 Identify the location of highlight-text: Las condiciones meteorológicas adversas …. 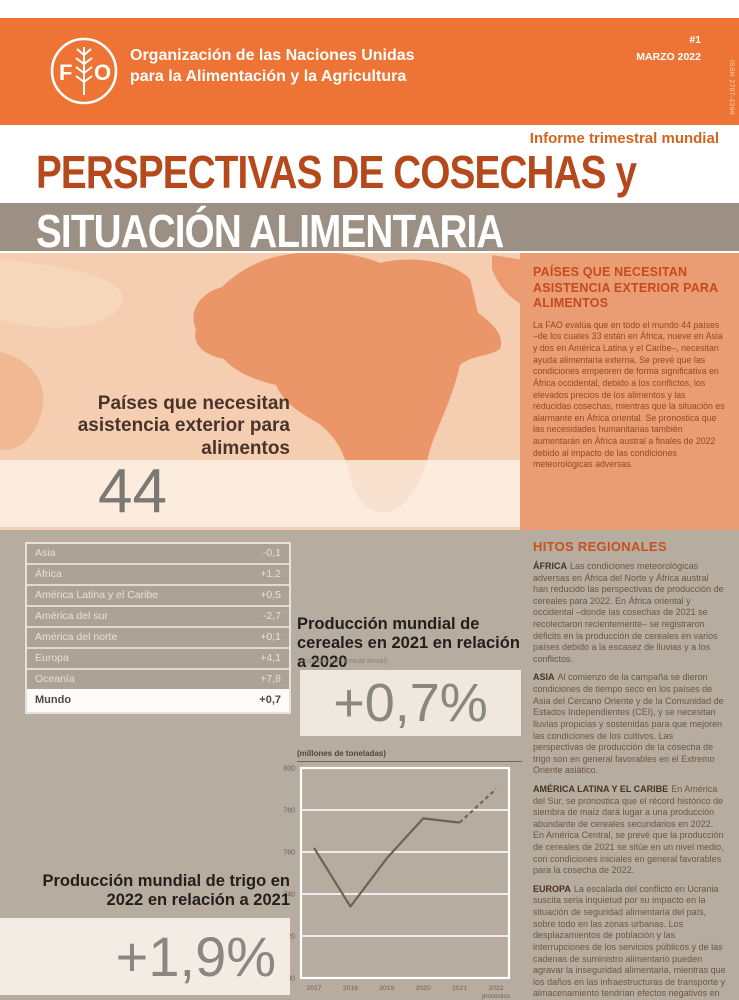
(628, 612).